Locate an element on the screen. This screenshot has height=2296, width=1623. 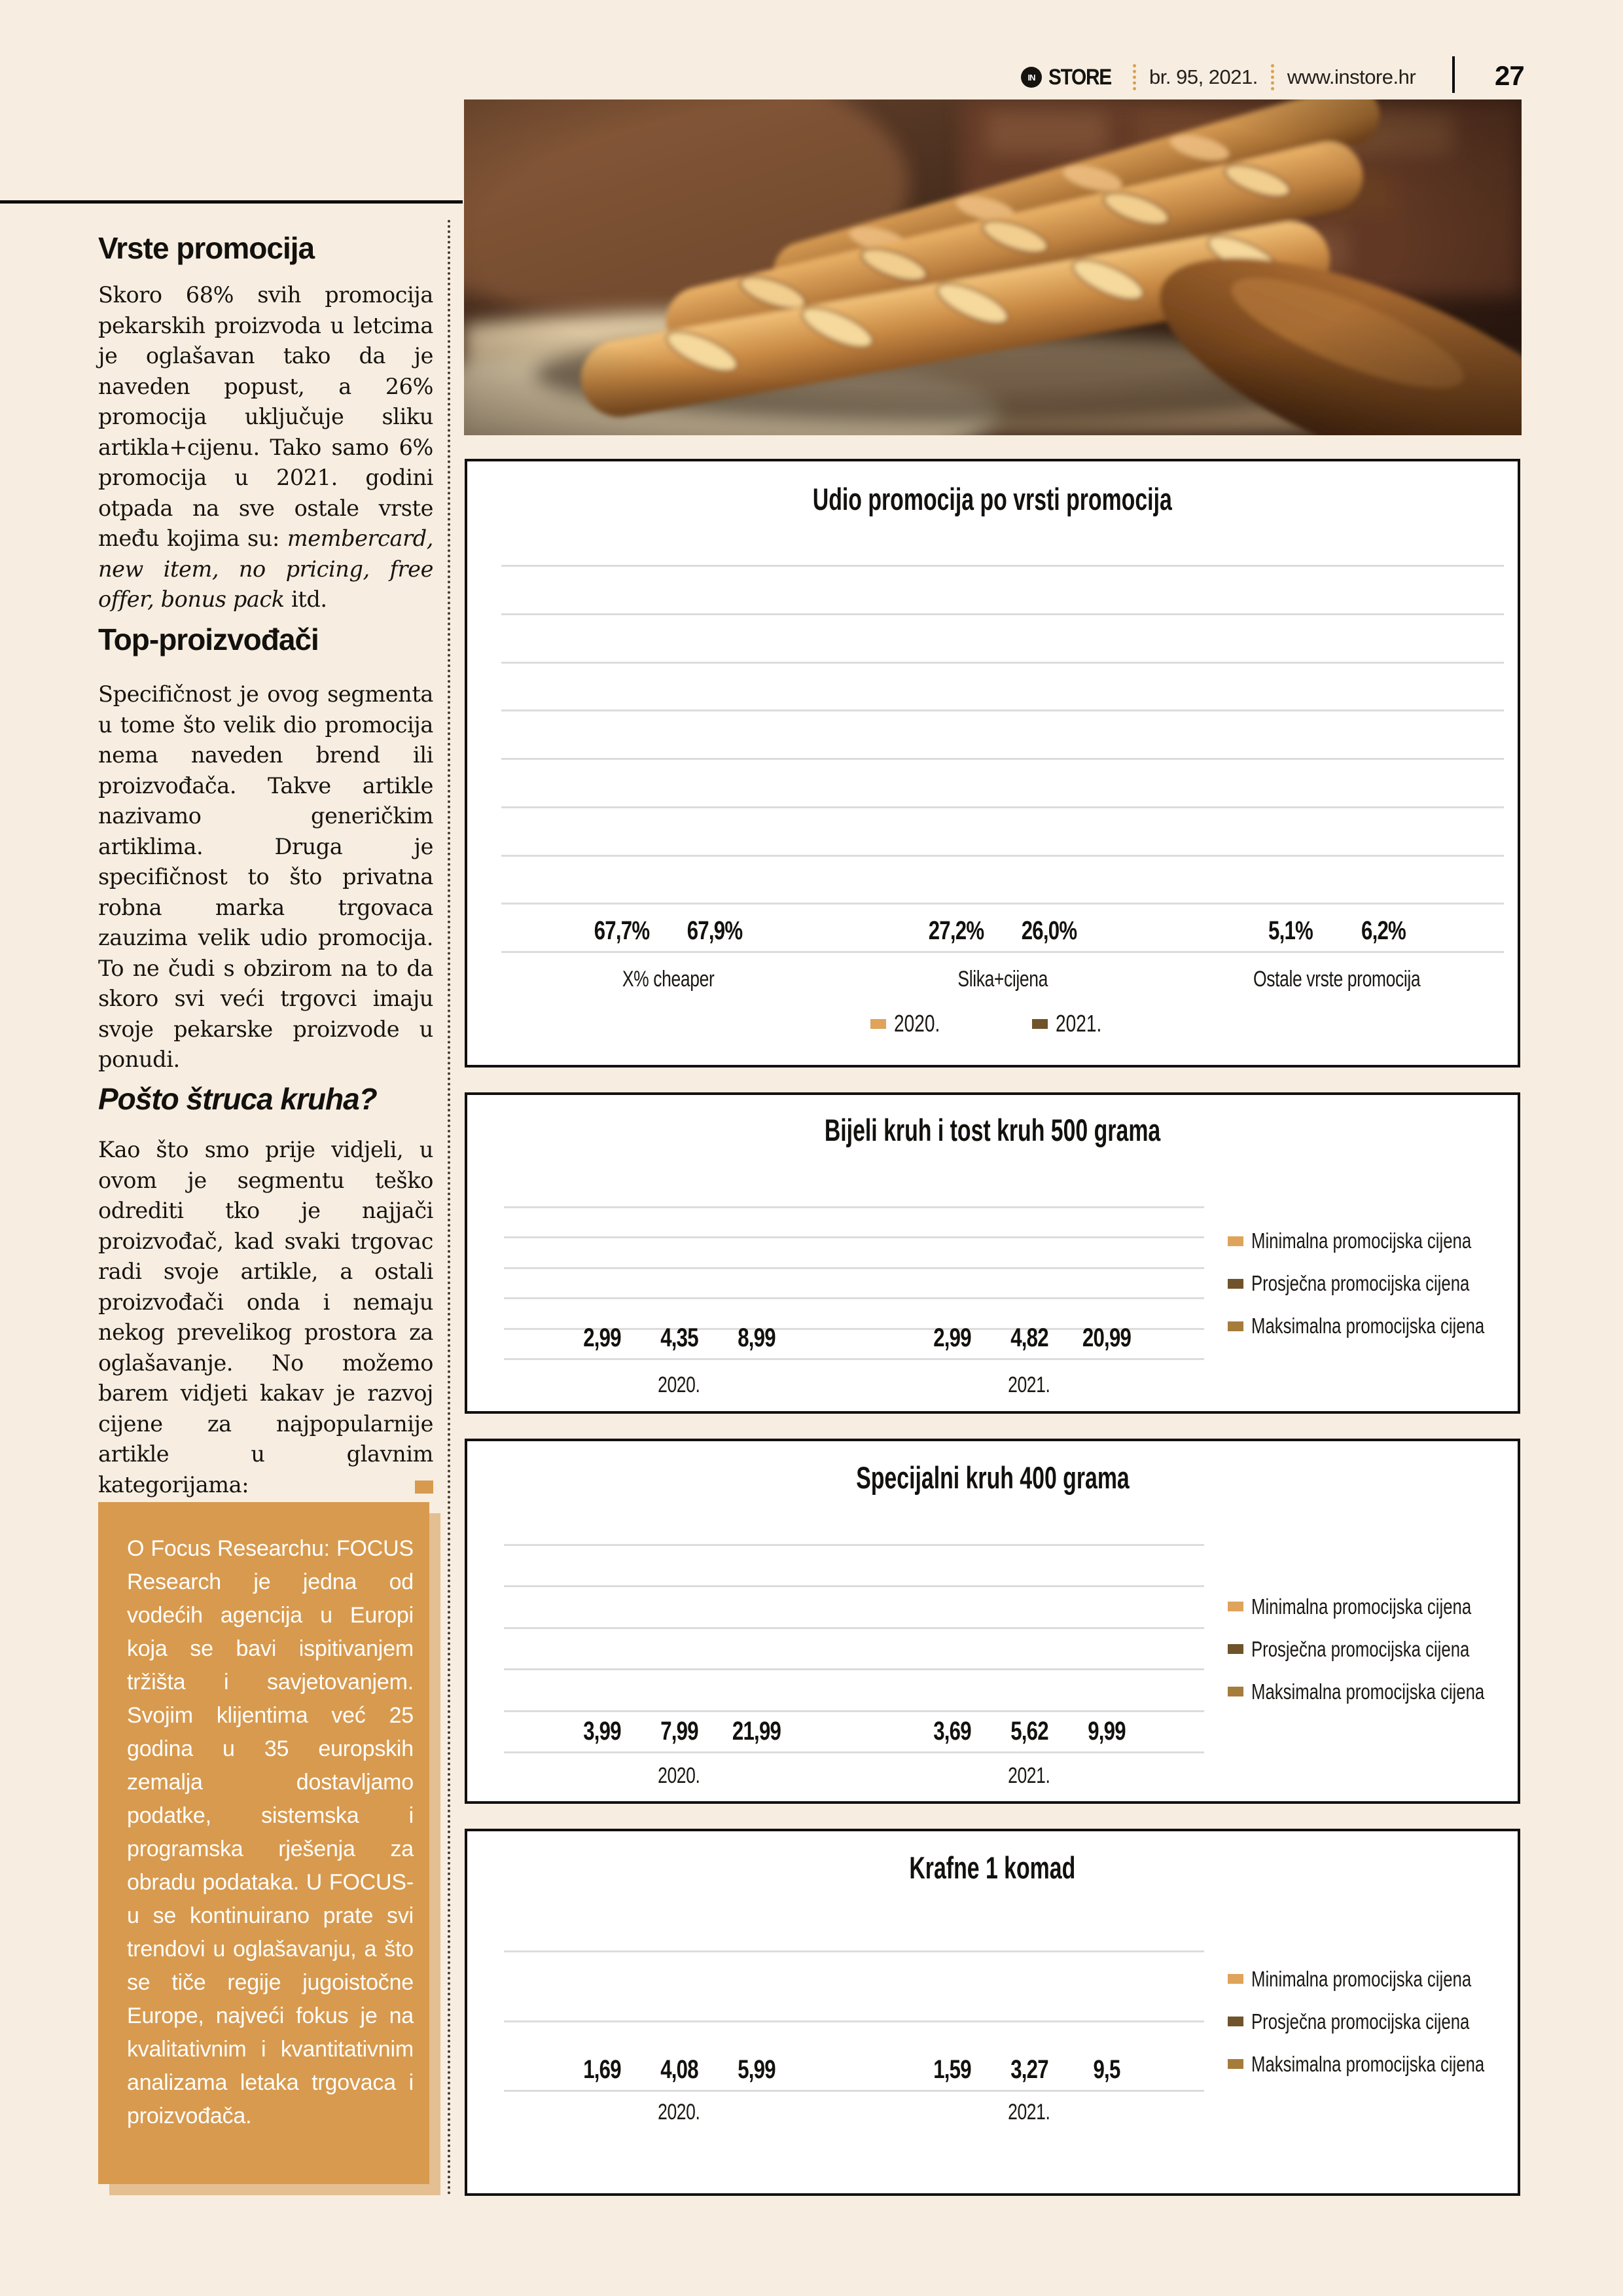
page-header: IN STORE br. 95, 2021. www.instore.hr is located at coordinates (1218, 77).